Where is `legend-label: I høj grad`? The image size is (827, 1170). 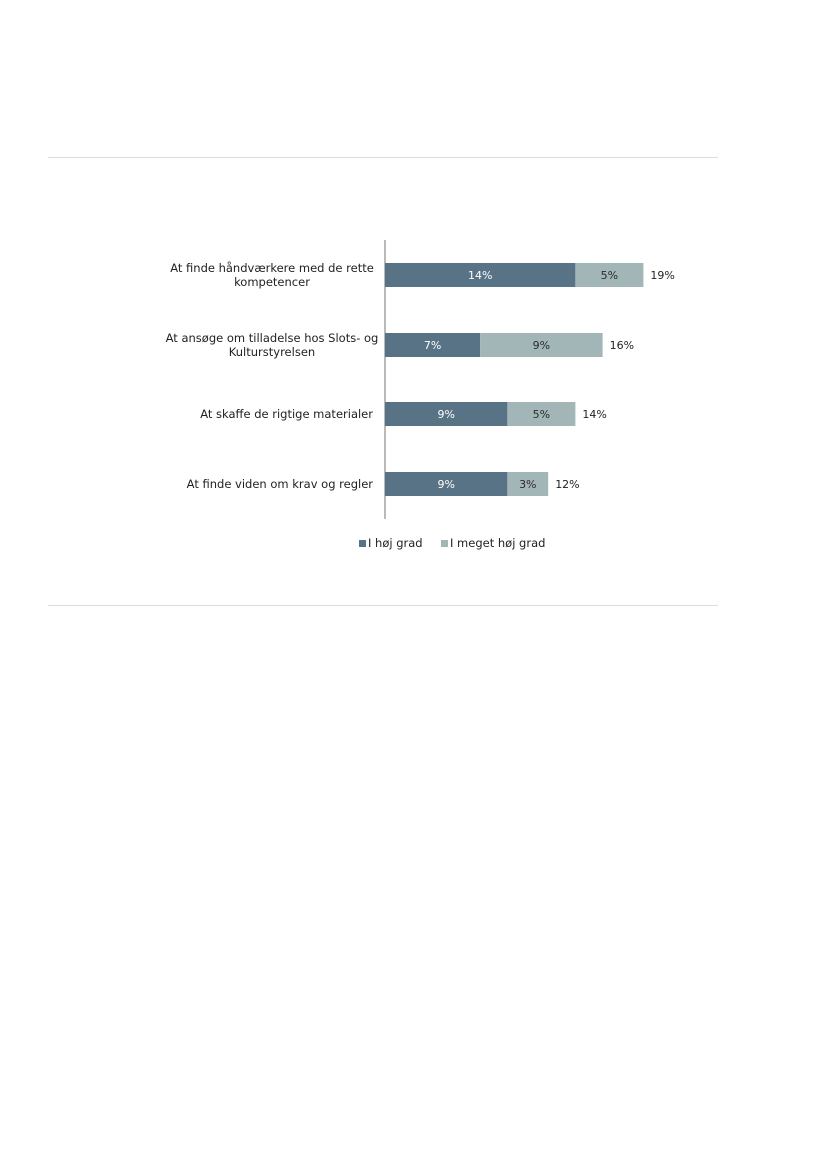
legend-label: I høj grad is located at coordinates (395, 543).